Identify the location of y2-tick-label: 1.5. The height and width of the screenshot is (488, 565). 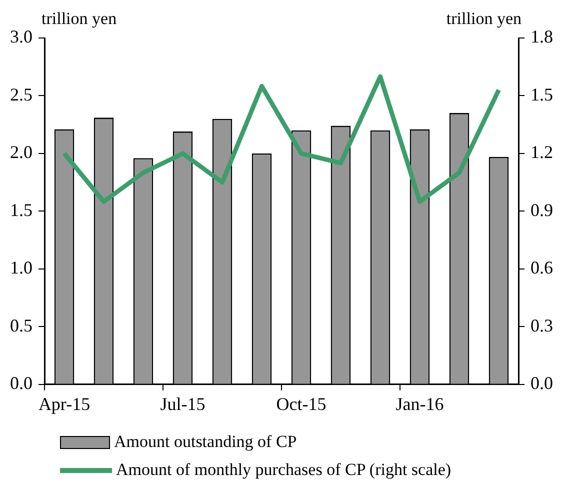
(541, 94).